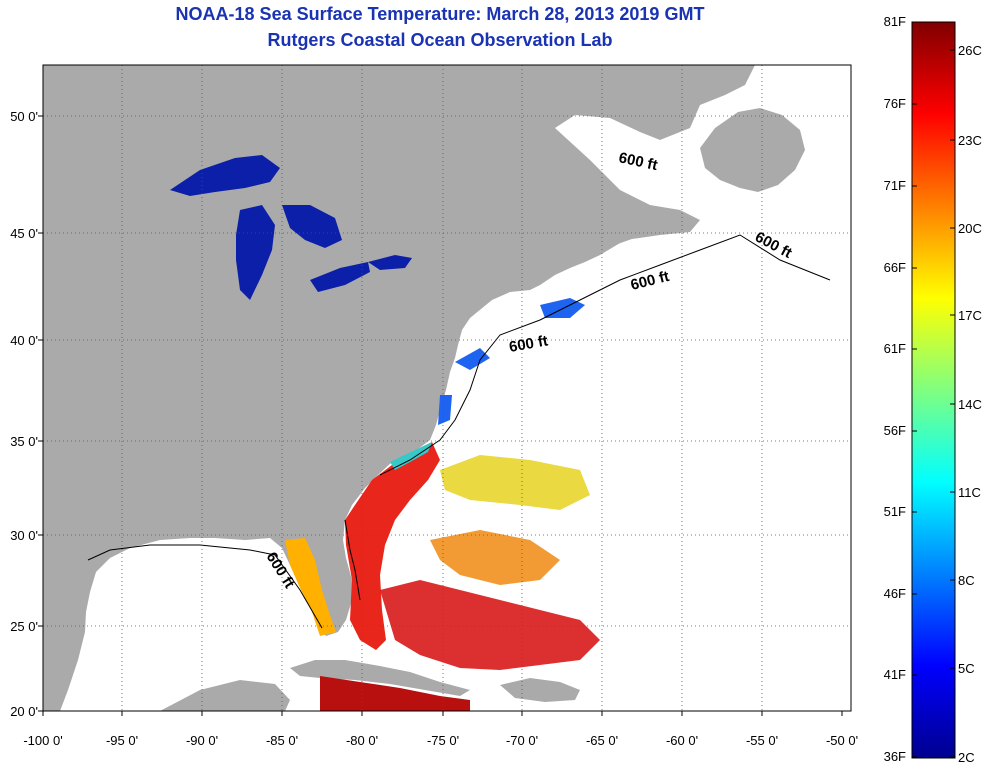 The width and height of the screenshot is (984, 770). What do you see at coordinates (24, 441) in the screenshot?
I see `lat-label: 35 0'` at bounding box center [24, 441].